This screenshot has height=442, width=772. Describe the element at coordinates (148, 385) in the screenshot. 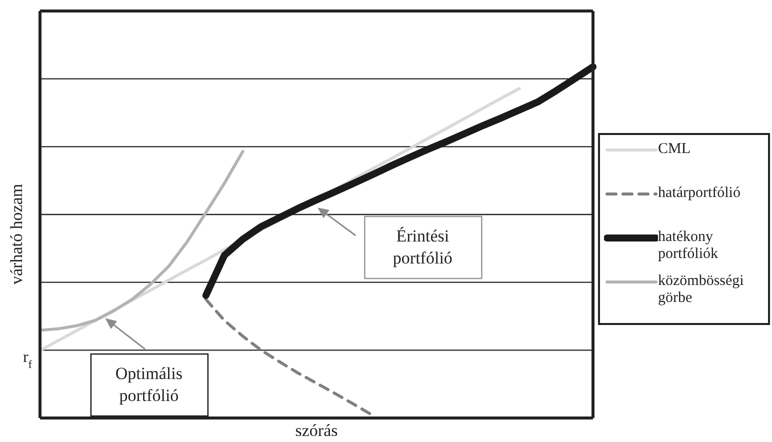

I see `annotation: Optimális portfólió` at that location.